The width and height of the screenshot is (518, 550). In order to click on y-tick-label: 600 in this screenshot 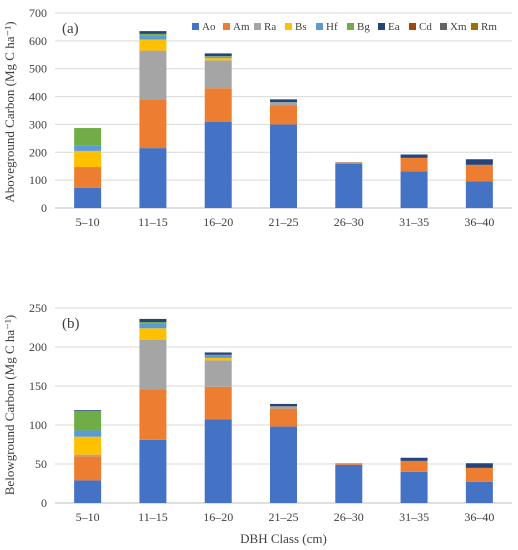, I will do `click(38, 41)`.